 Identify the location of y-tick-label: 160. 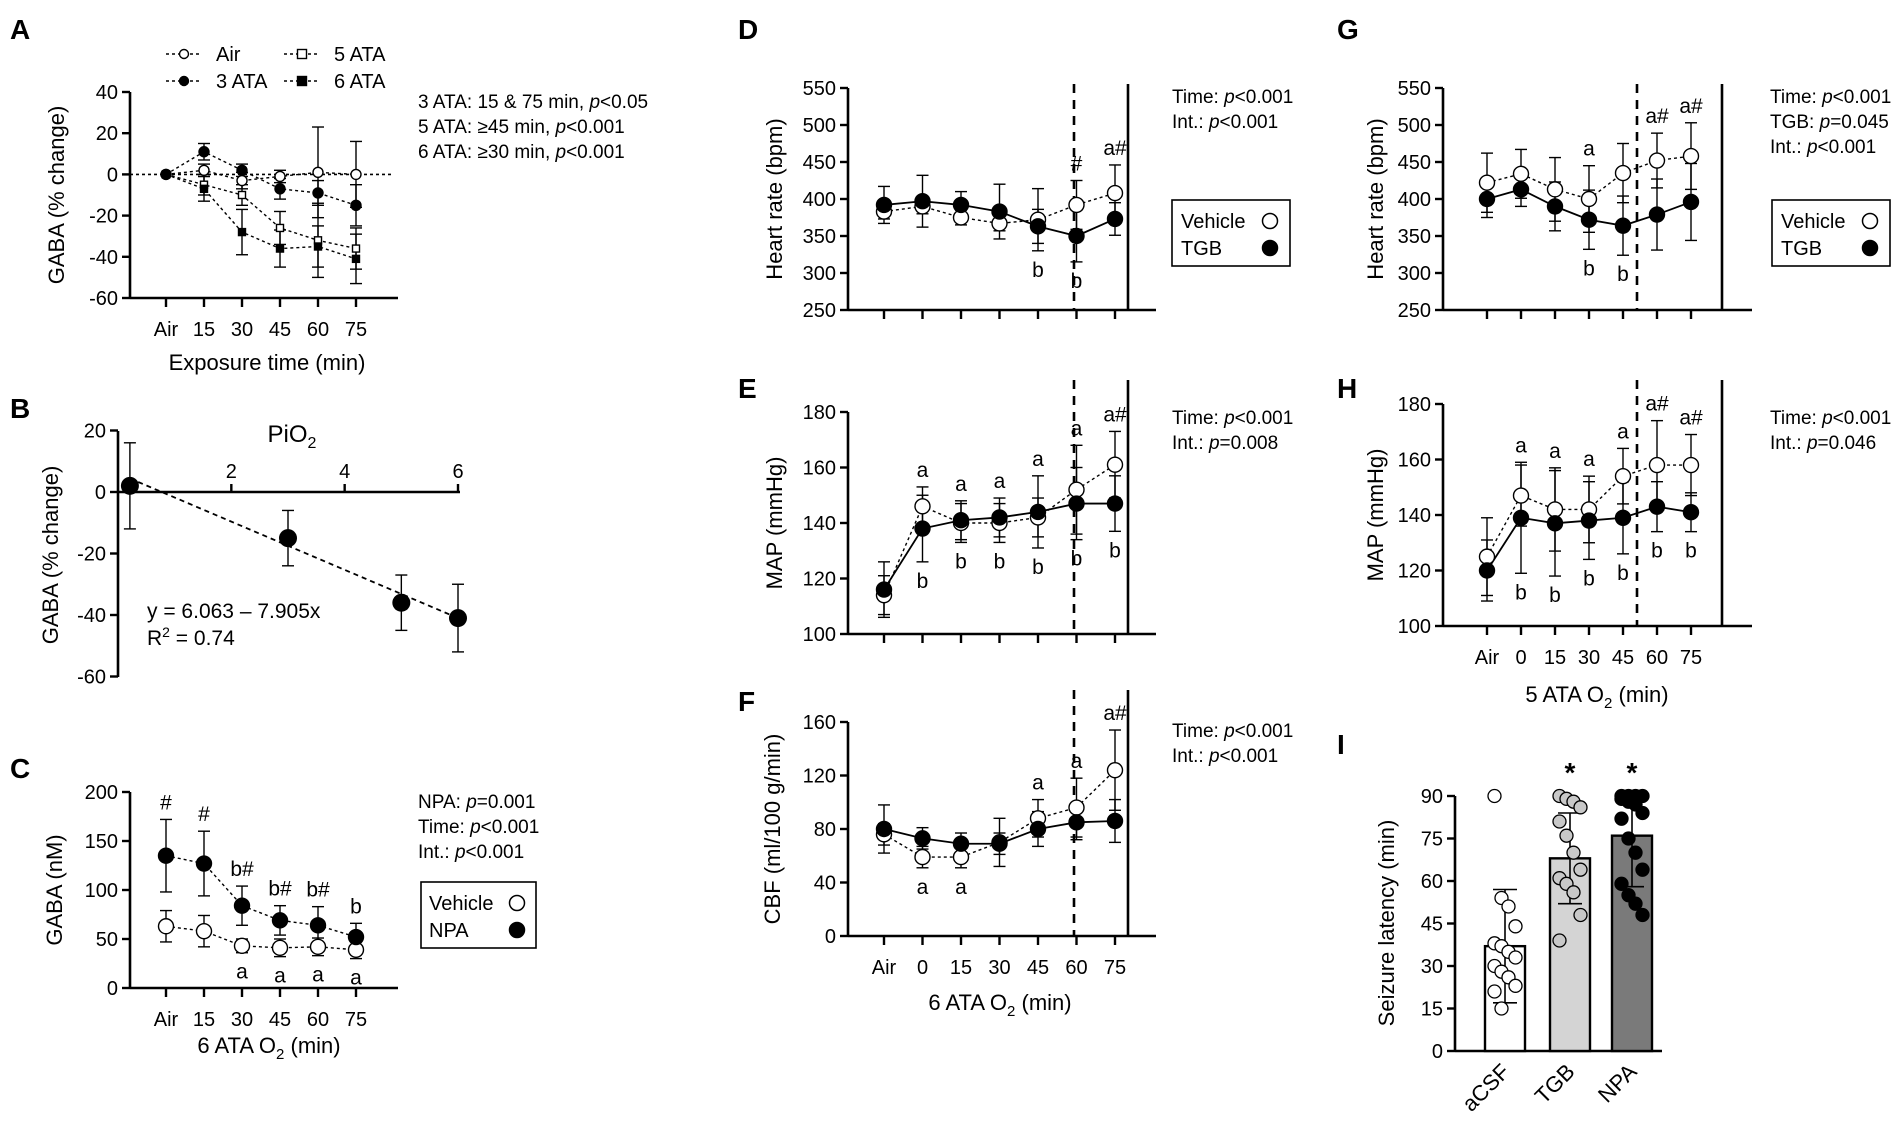
(1414, 461).